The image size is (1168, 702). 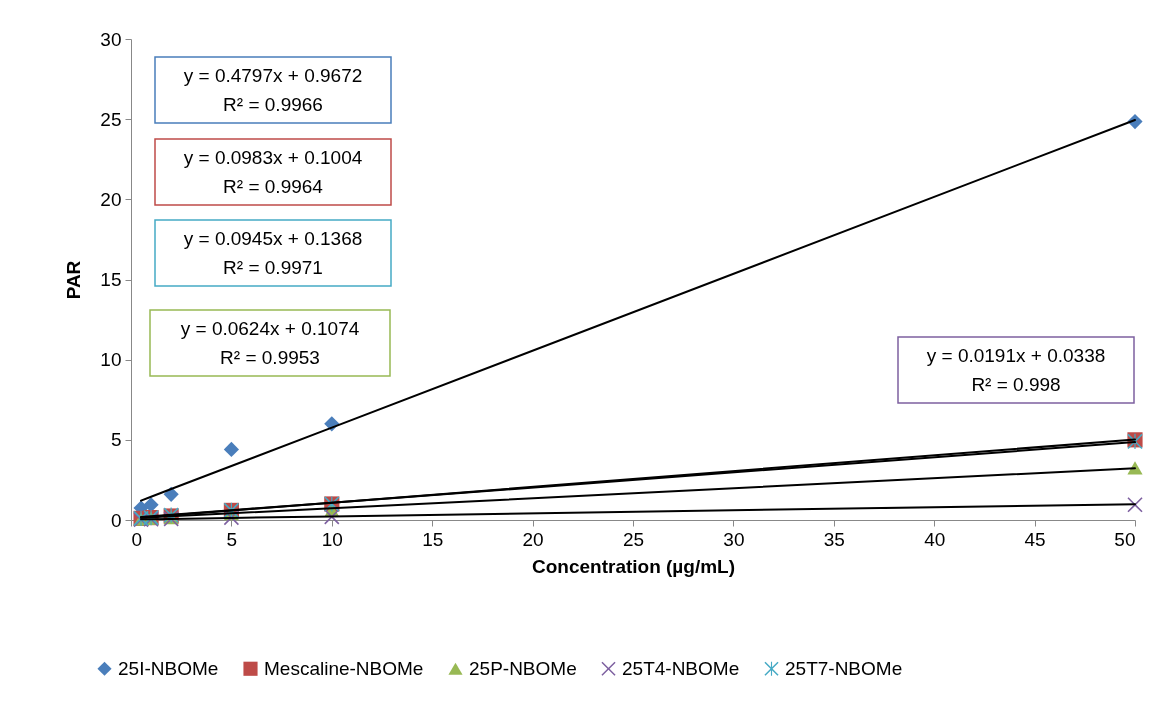 What do you see at coordinates (633, 566) in the screenshot?
I see `x-axis-title: Concentration (µg/mL)` at bounding box center [633, 566].